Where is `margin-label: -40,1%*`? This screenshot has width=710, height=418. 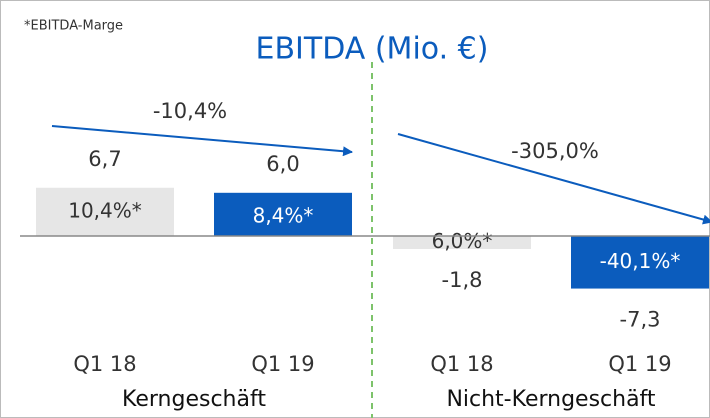
margin-label: -40,1%* is located at coordinates (640, 261).